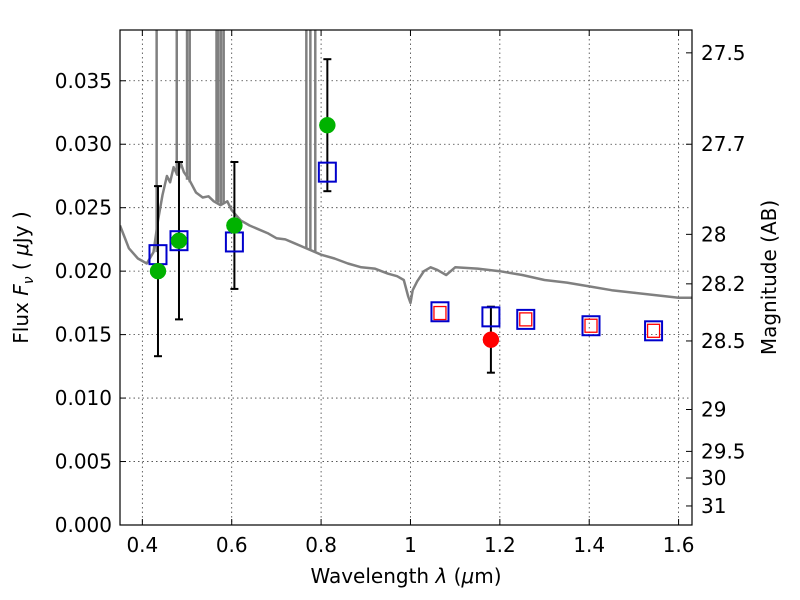 Image resolution: width=800 pixels, height=600 pixels. Describe the element at coordinates (83, 144) in the screenshot. I see `y-tick-label: 0.030` at that location.